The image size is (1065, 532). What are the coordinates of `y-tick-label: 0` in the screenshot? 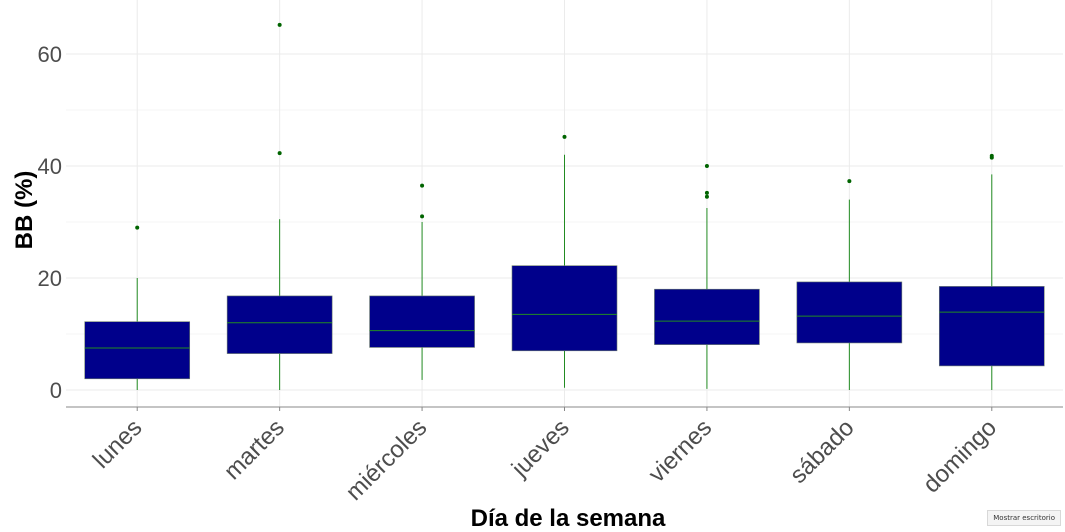 It's located at (56, 390).